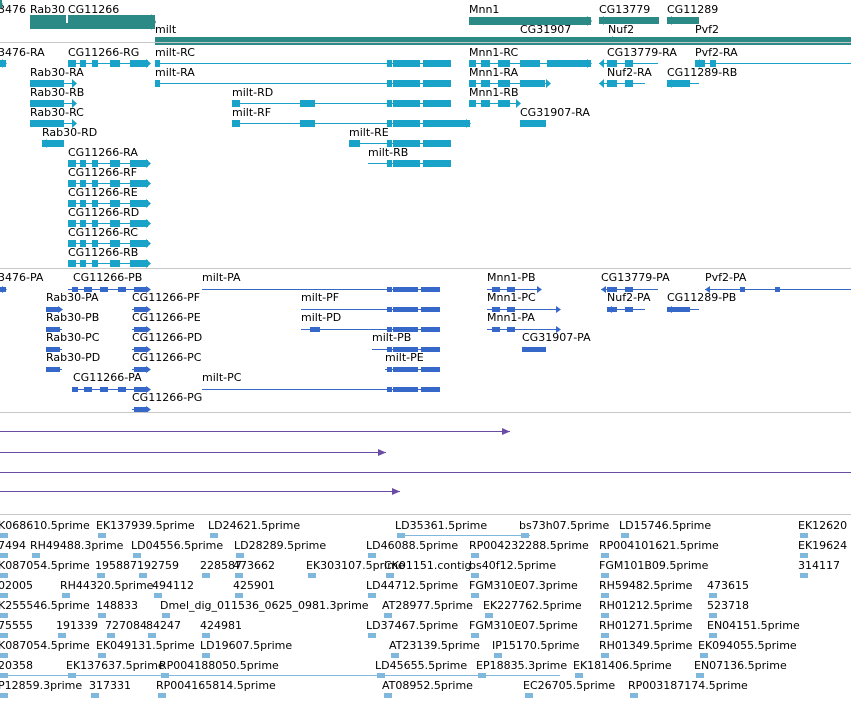 This screenshot has height=701, width=851. I want to click on transcript-label: CG11266-RA, so click(103, 152).